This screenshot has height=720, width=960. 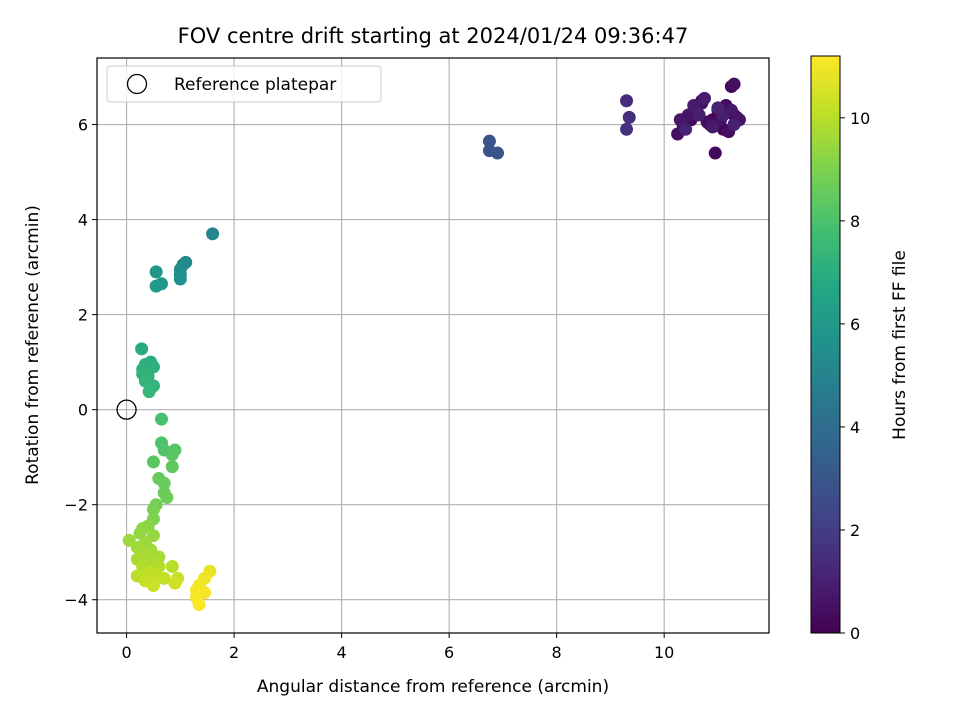 I want to click on x-tick-label: 6, so click(x=449, y=652).